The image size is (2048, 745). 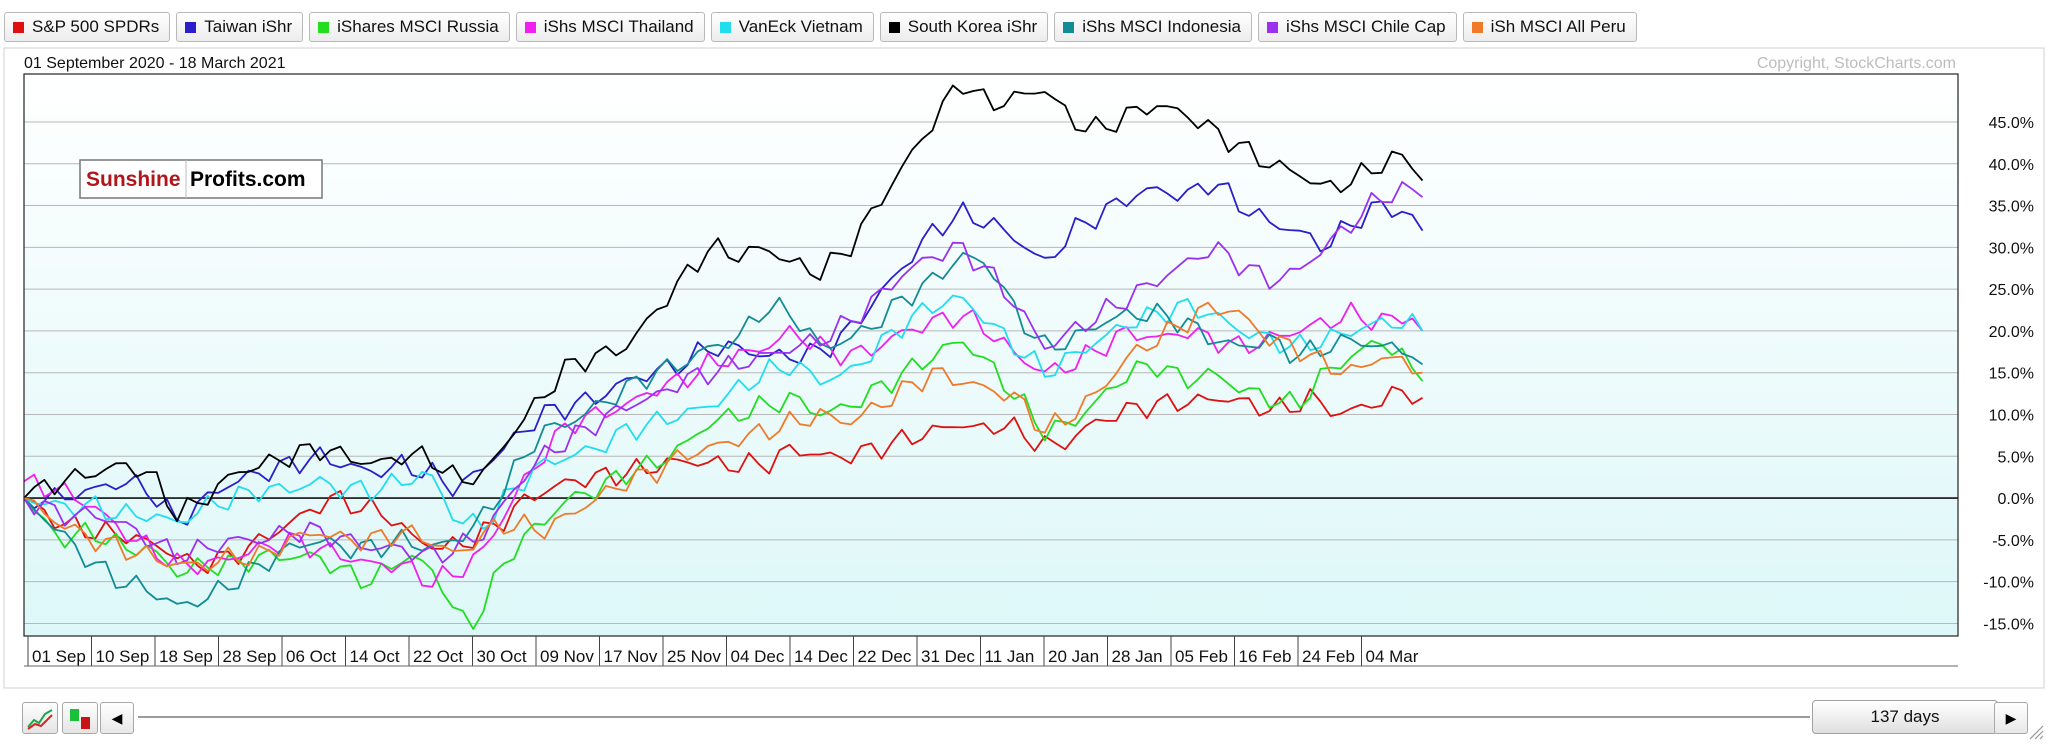 I want to click on copyright-label: Copyright, StockCharts.com, so click(x=1856, y=63).